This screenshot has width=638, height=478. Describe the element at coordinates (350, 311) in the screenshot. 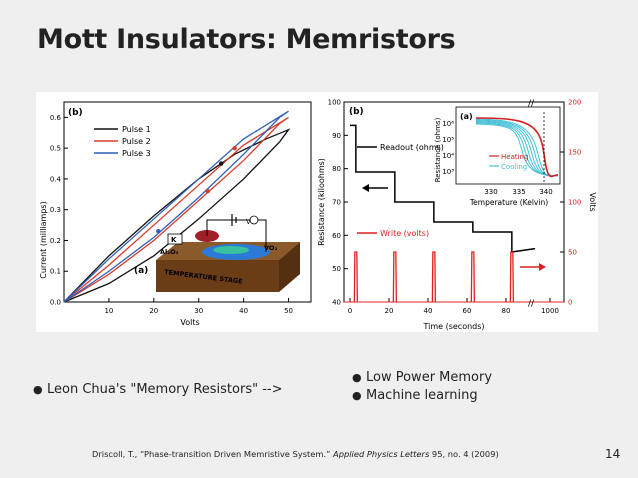

I see `x-tick-label: 0` at that location.